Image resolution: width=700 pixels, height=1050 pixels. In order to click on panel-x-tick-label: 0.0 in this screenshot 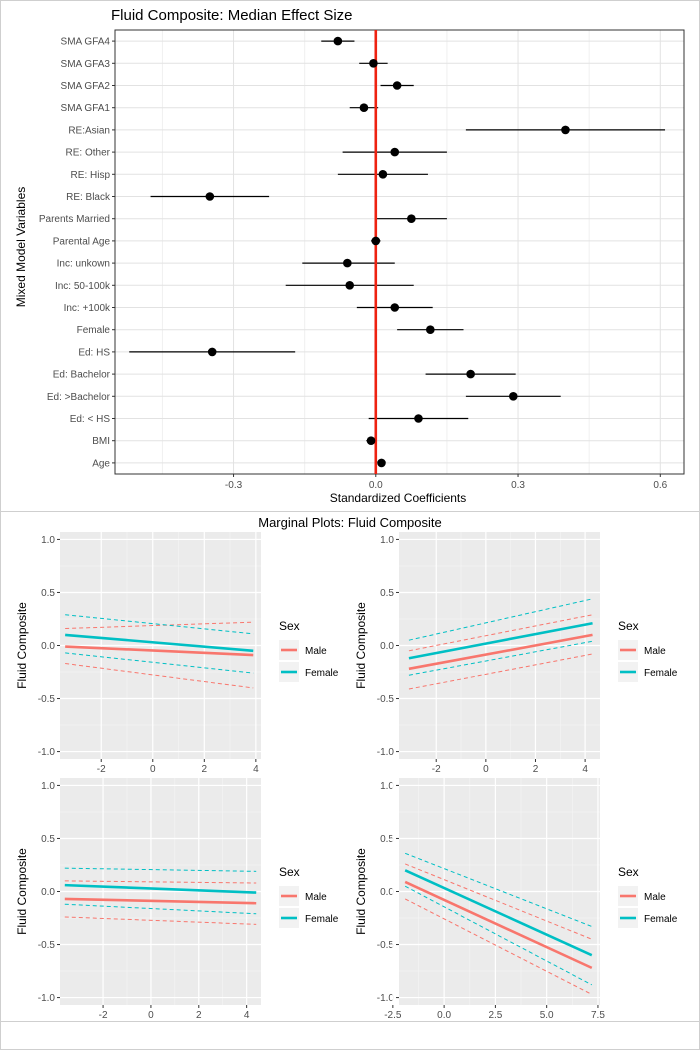, I will do `click(444, 1015)`.